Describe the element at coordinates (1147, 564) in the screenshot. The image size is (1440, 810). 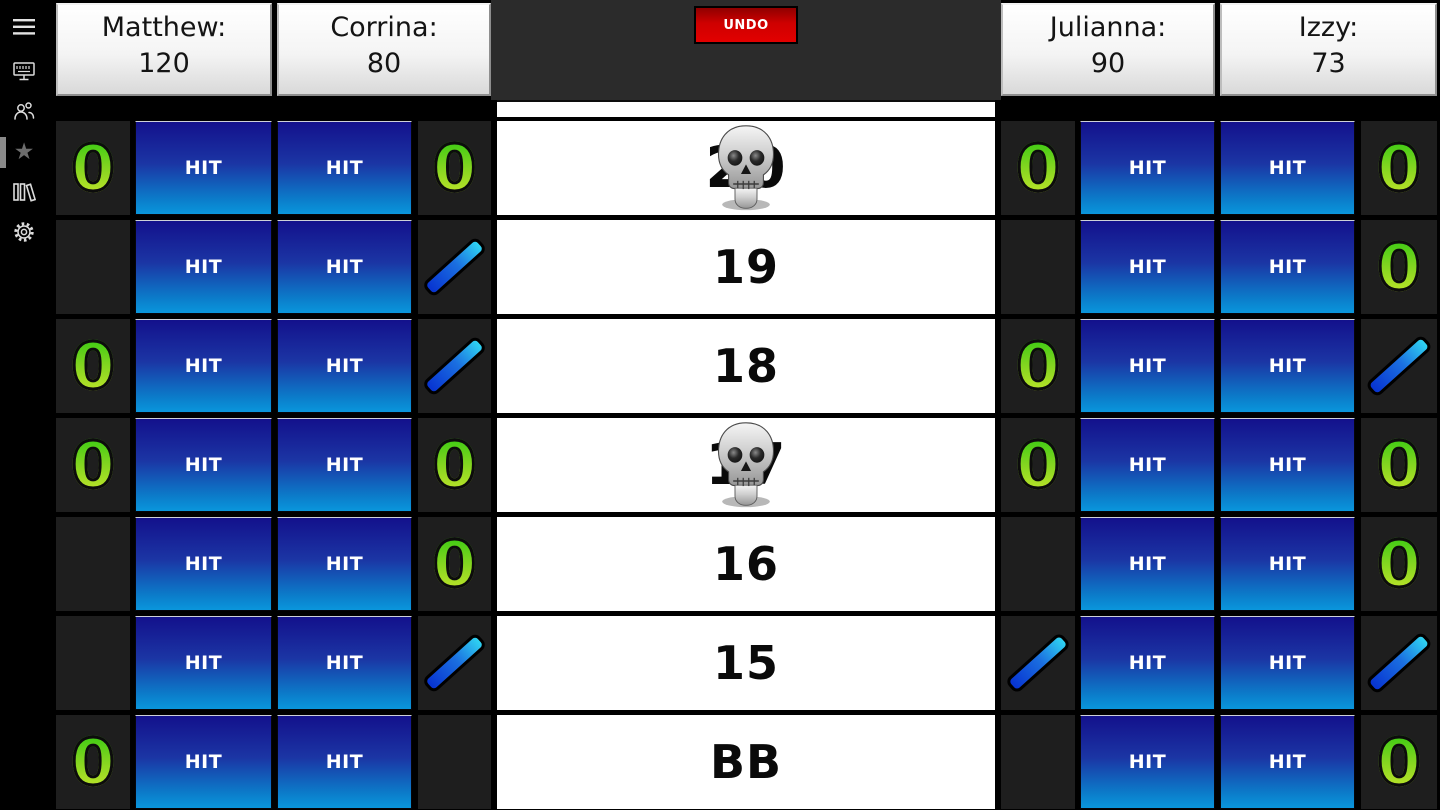
I see `hit-button-julianna-16: HIT` at that location.